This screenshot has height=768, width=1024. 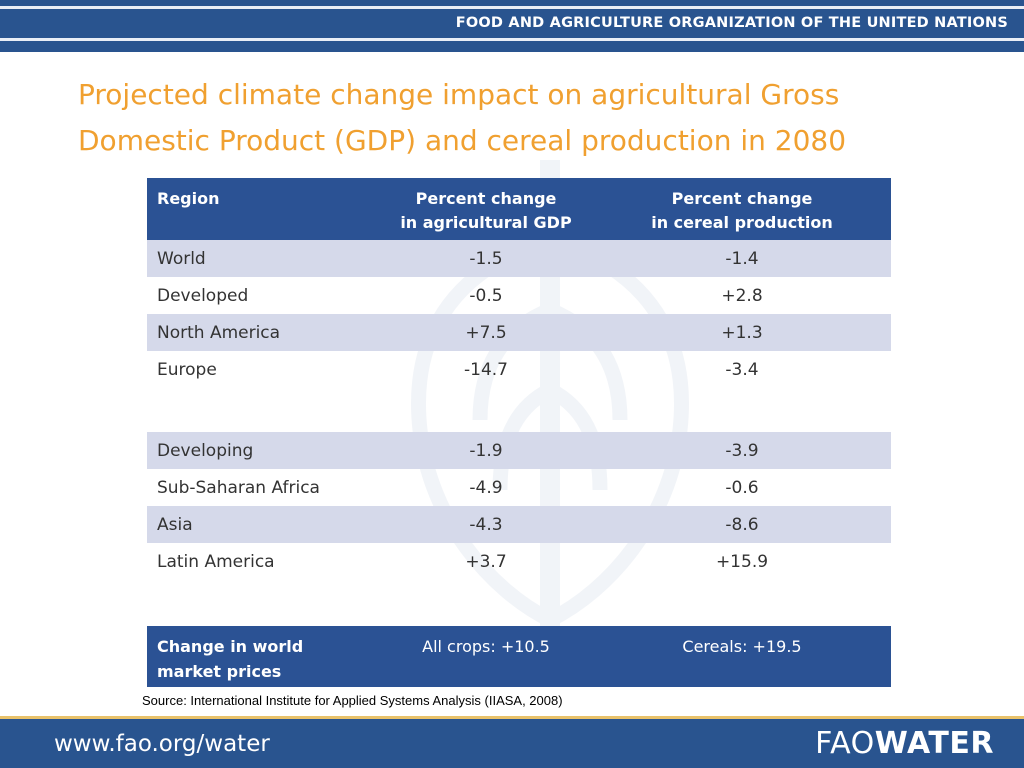 I want to click on region-cell: North America, so click(x=219, y=332).